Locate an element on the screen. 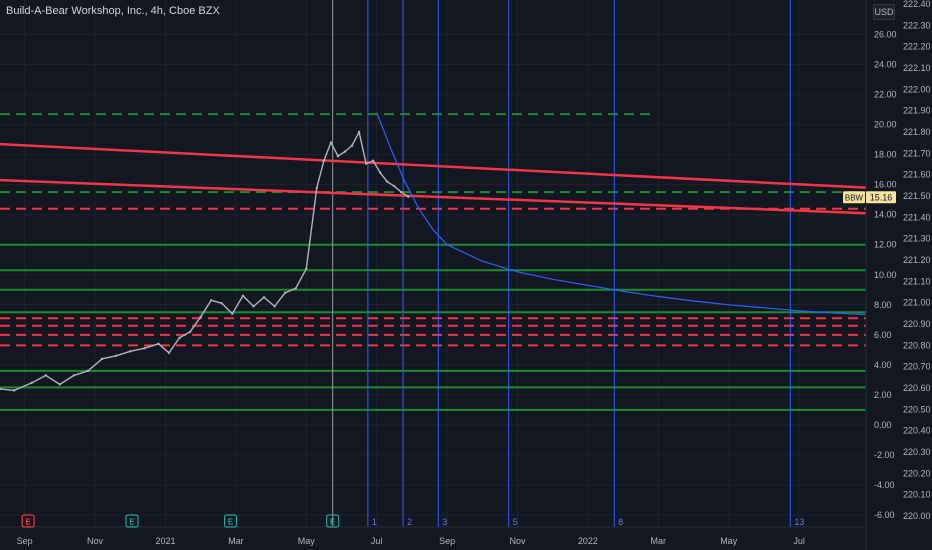 This screenshot has height=550, width=932. right-tick-label: 222.40 is located at coordinates (917, 4).